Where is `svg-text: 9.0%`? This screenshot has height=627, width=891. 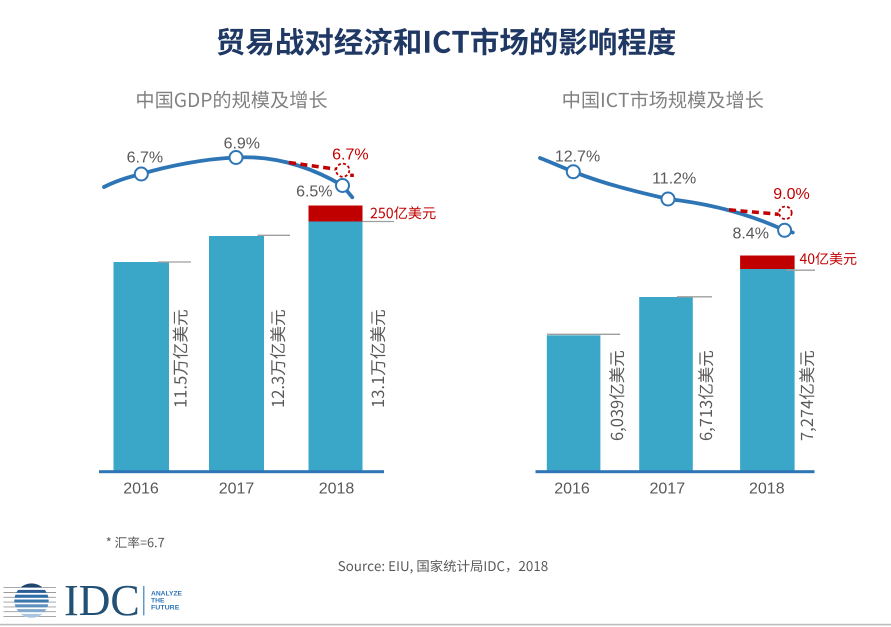
svg-text: 9.0% is located at coordinates (791, 194).